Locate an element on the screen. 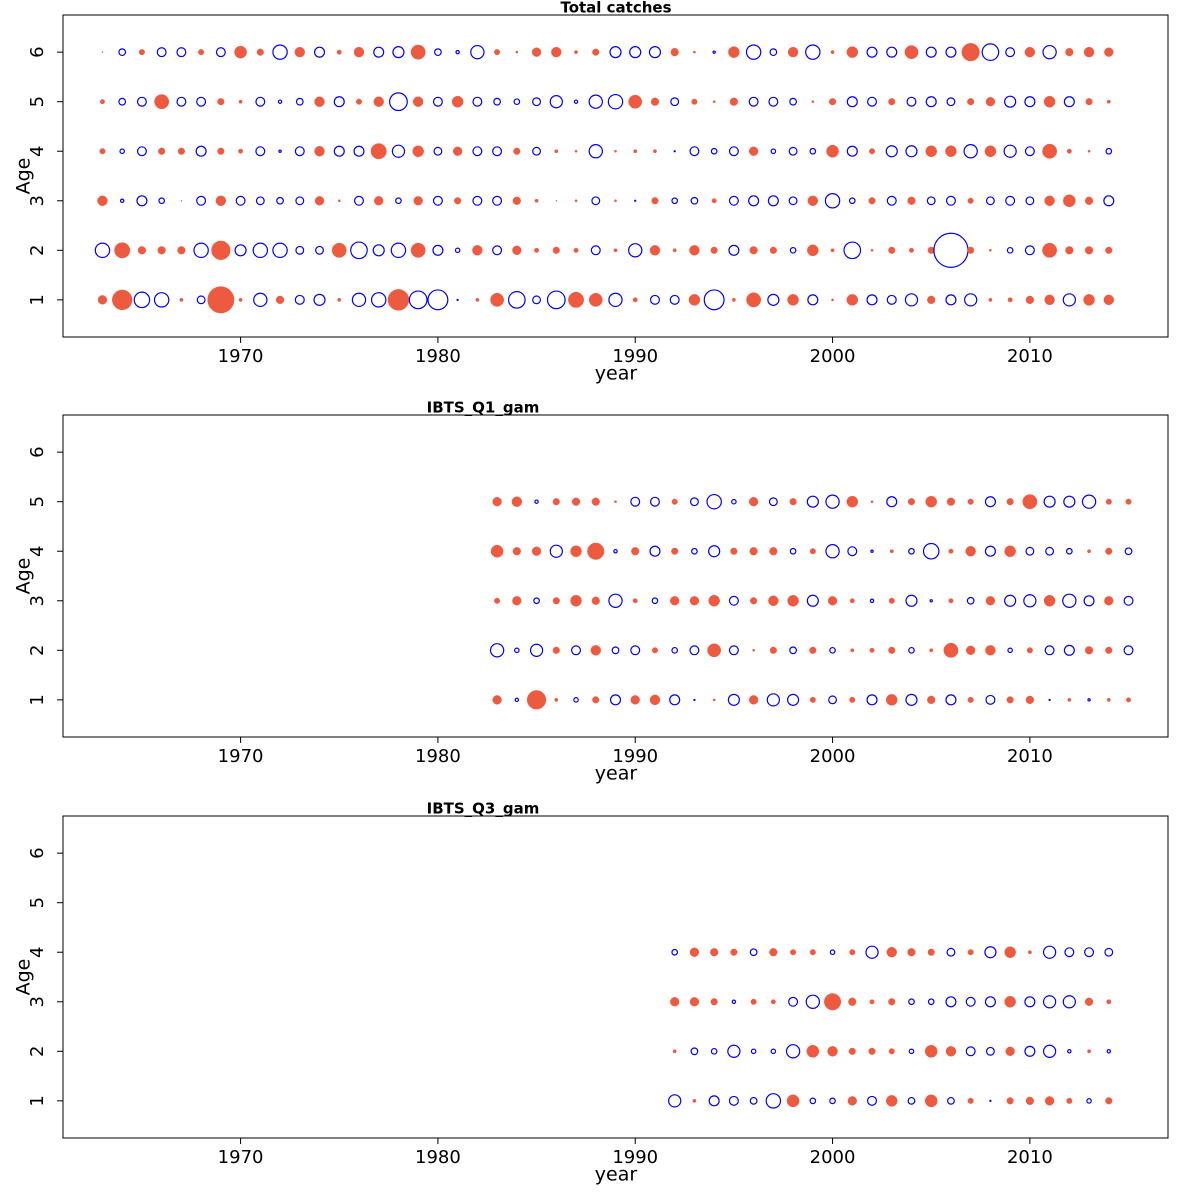 This screenshot has width=1200, height=1200. x-tick-label: 1970 is located at coordinates (241, 1157).